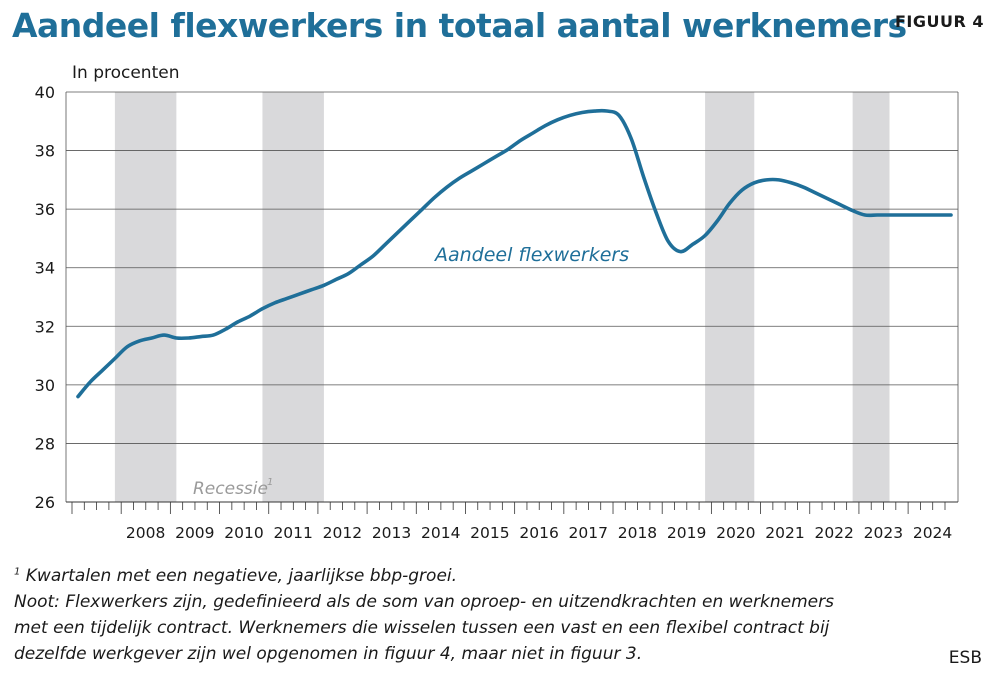 This screenshot has width=994, height=673. Describe the element at coordinates (243, 533) in the screenshot. I see `x-tick-label: 2010` at that location.